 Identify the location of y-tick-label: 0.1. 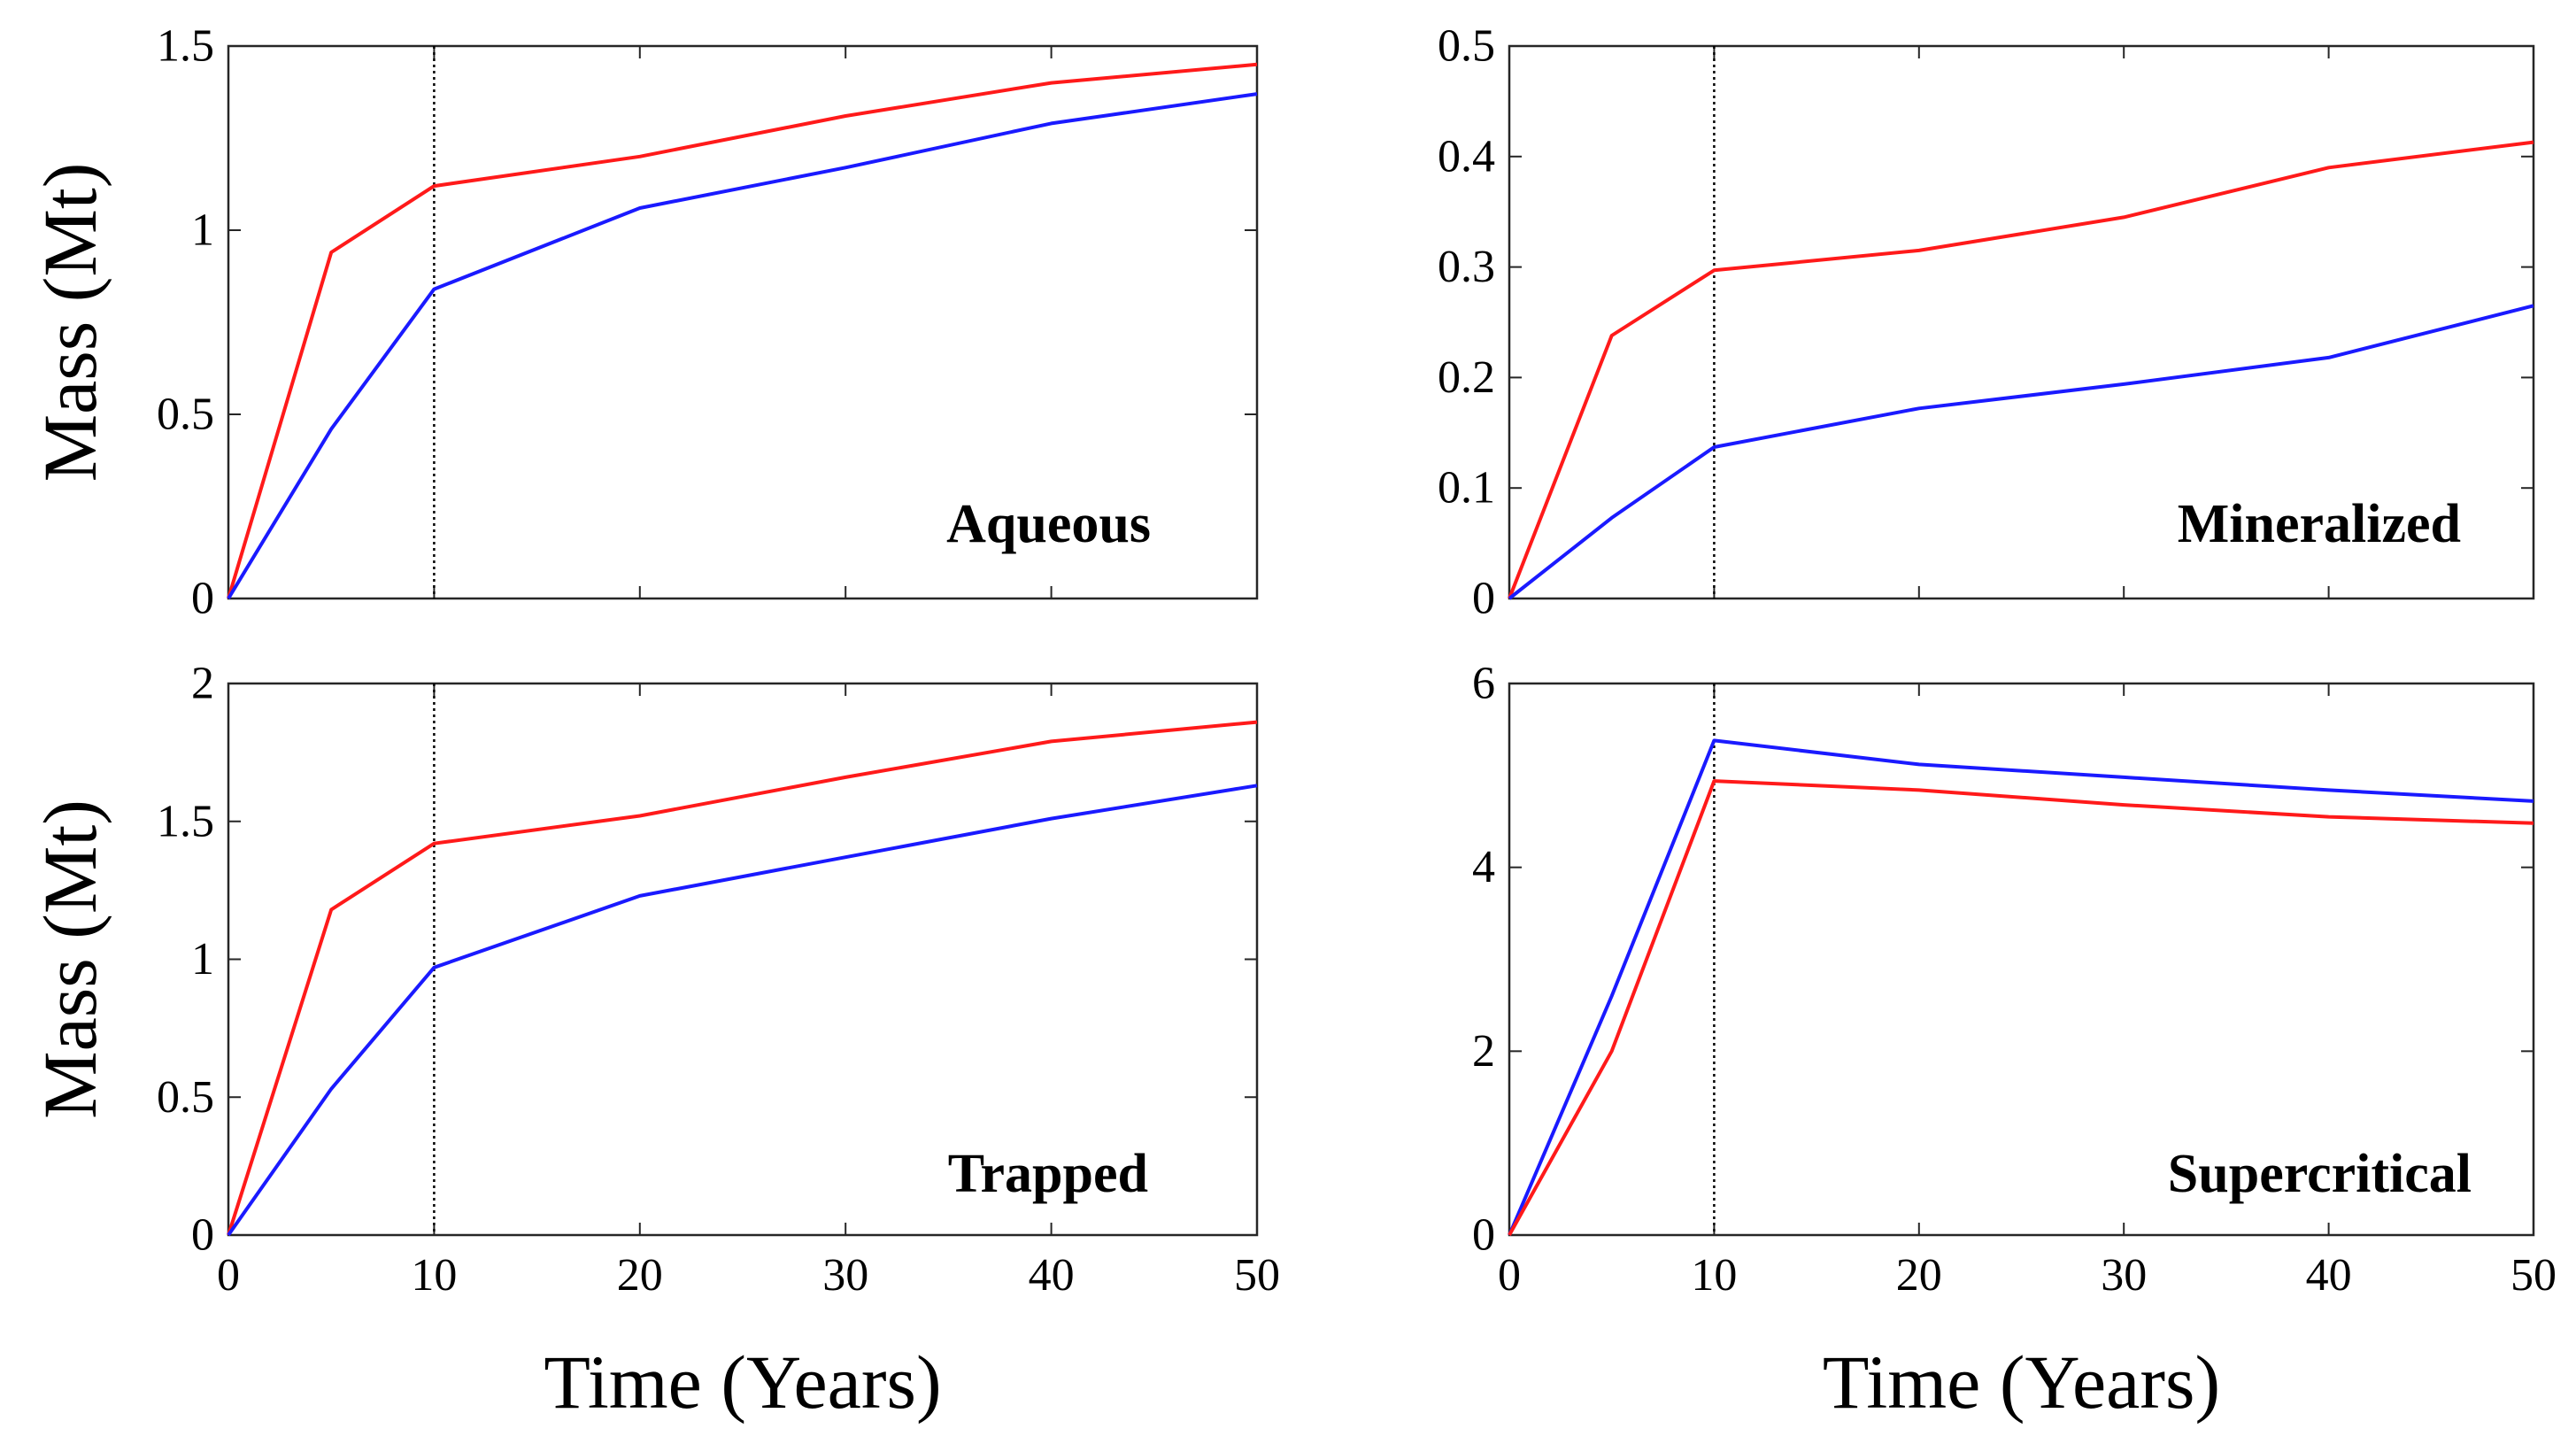
(1466, 488).